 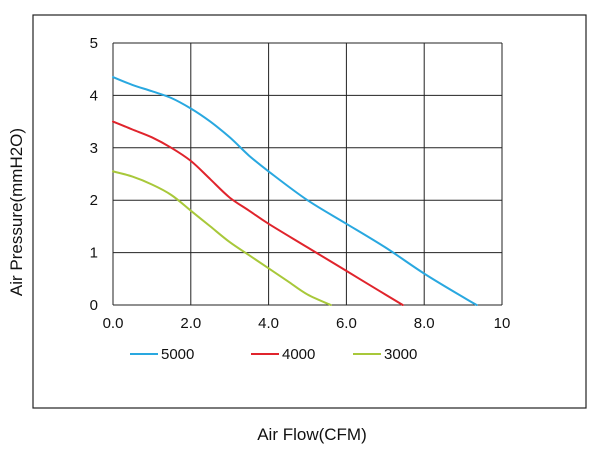 What do you see at coordinates (190, 323) in the screenshot?
I see `x-tick-label: 2.0` at bounding box center [190, 323].